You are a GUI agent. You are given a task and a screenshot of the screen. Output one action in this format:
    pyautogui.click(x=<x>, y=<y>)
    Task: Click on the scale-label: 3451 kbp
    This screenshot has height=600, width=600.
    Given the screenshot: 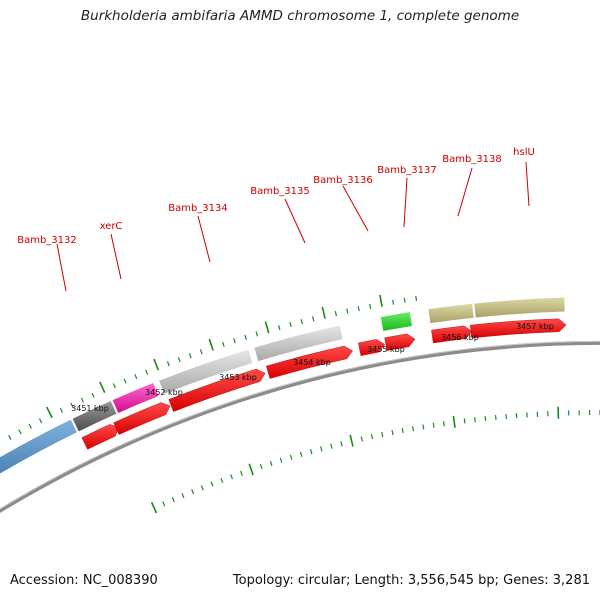 What is the action you would take?
    pyautogui.click(x=90, y=408)
    